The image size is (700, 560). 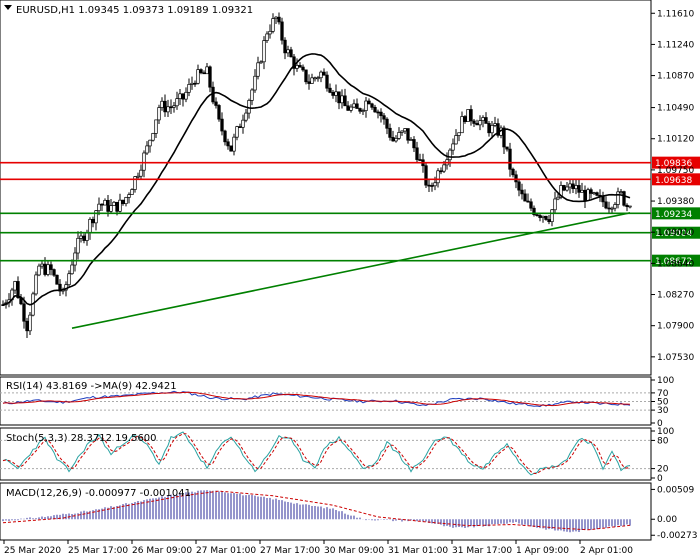 What do you see at coordinates (663, 470) in the screenshot?
I see `stoch-tick-label: 20` at bounding box center [663, 470].